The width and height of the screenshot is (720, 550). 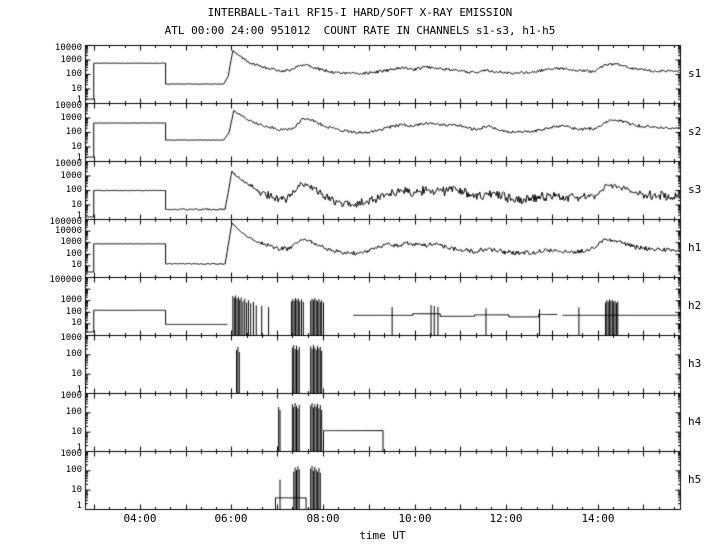 I want to click on x-axis-label: time UT, so click(x=382, y=535).